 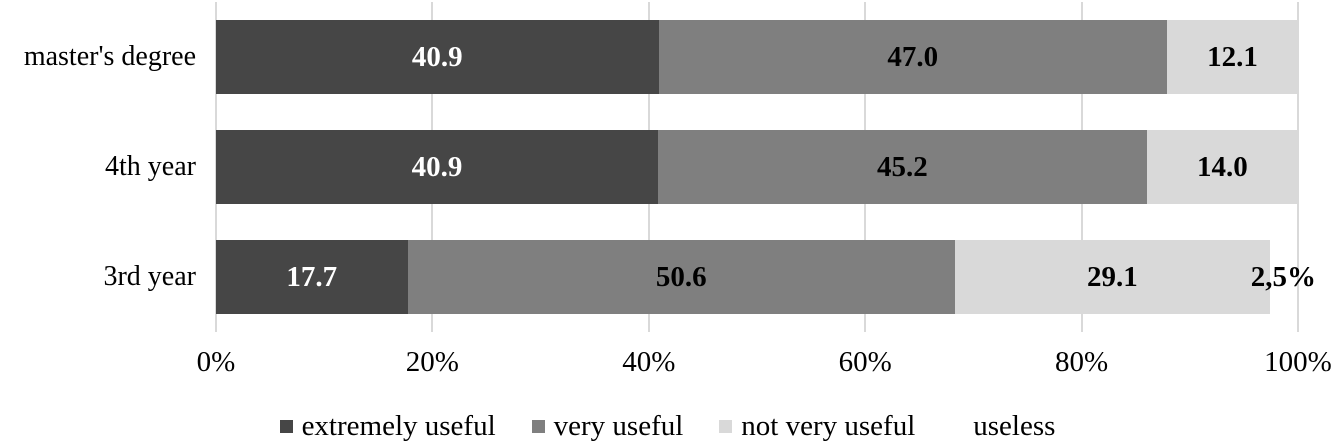 I want to click on data-label: 14.0, so click(x=1222, y=166).